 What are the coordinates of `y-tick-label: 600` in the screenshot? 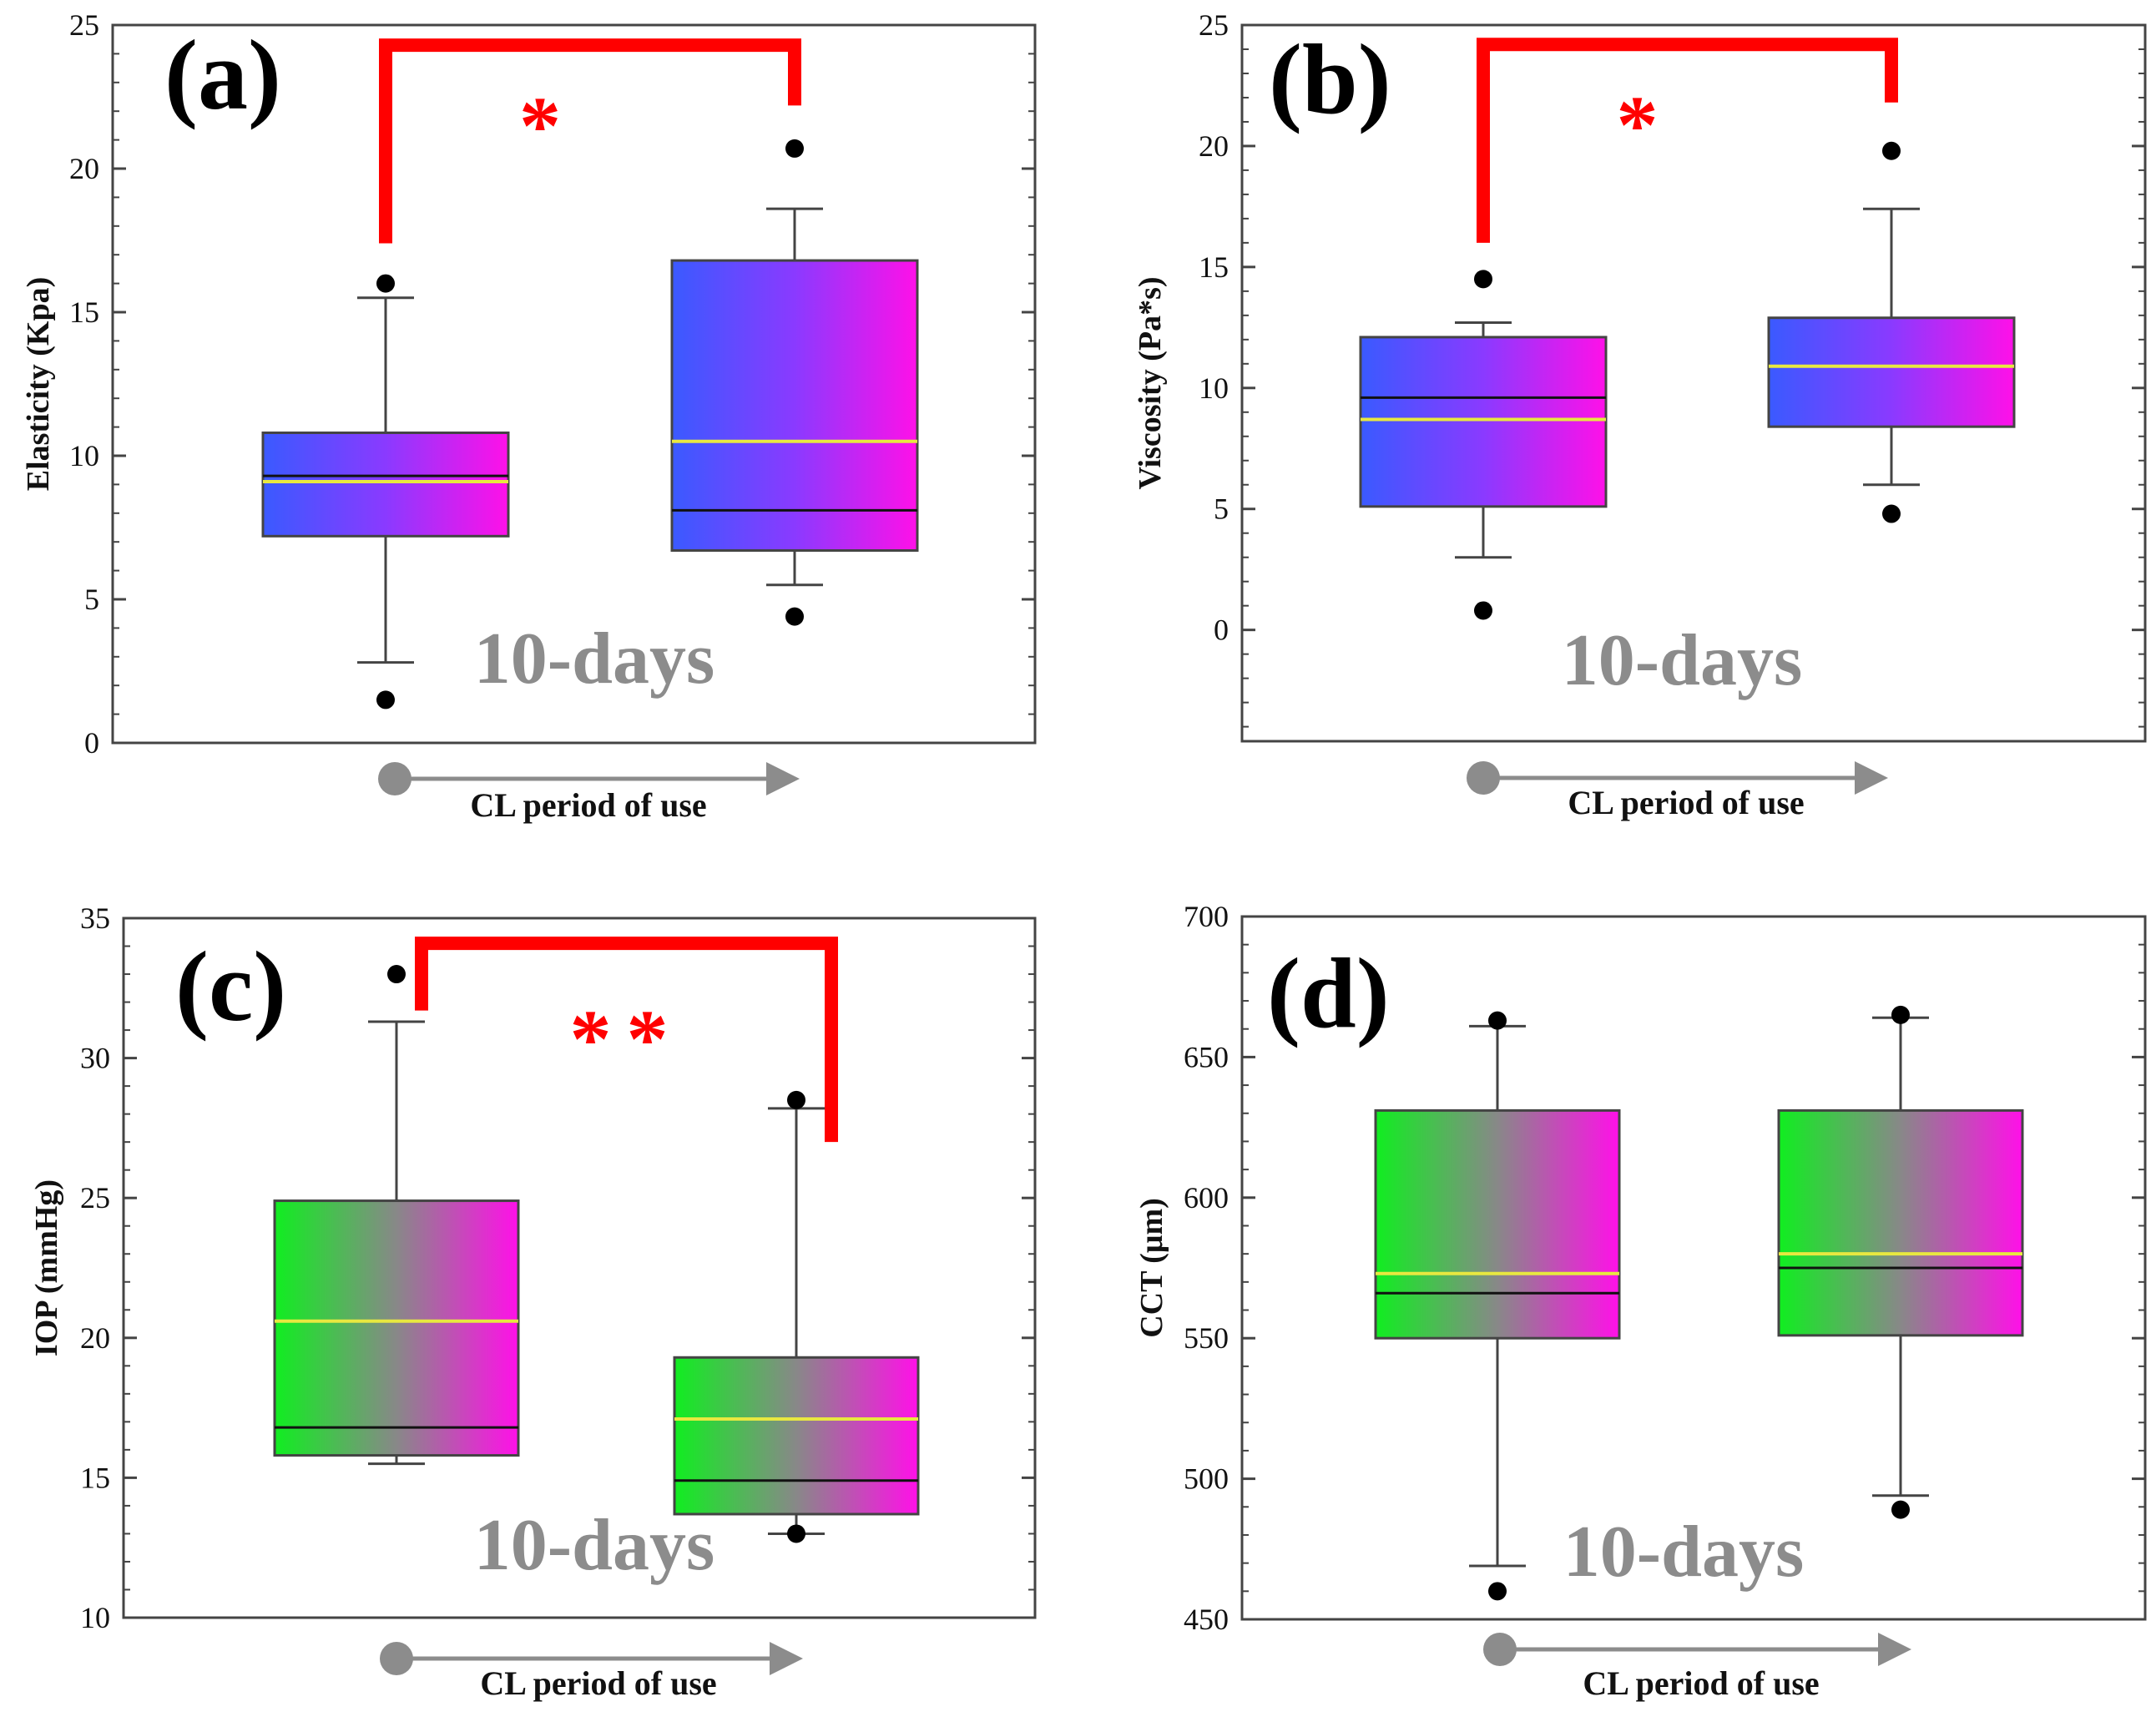 It's located at (1206, 1197).